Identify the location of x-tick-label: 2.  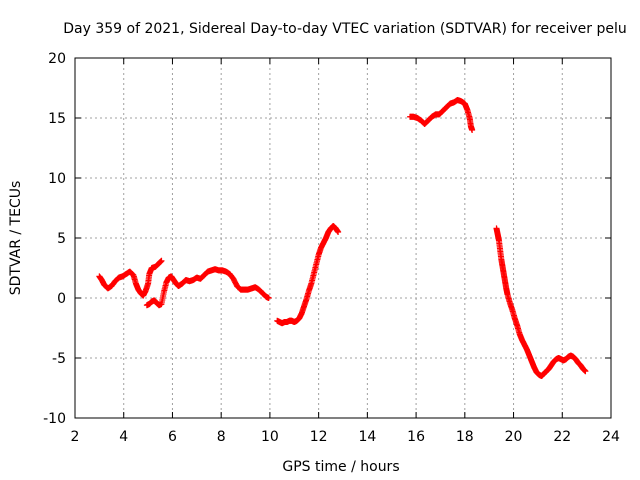
(75, 437).